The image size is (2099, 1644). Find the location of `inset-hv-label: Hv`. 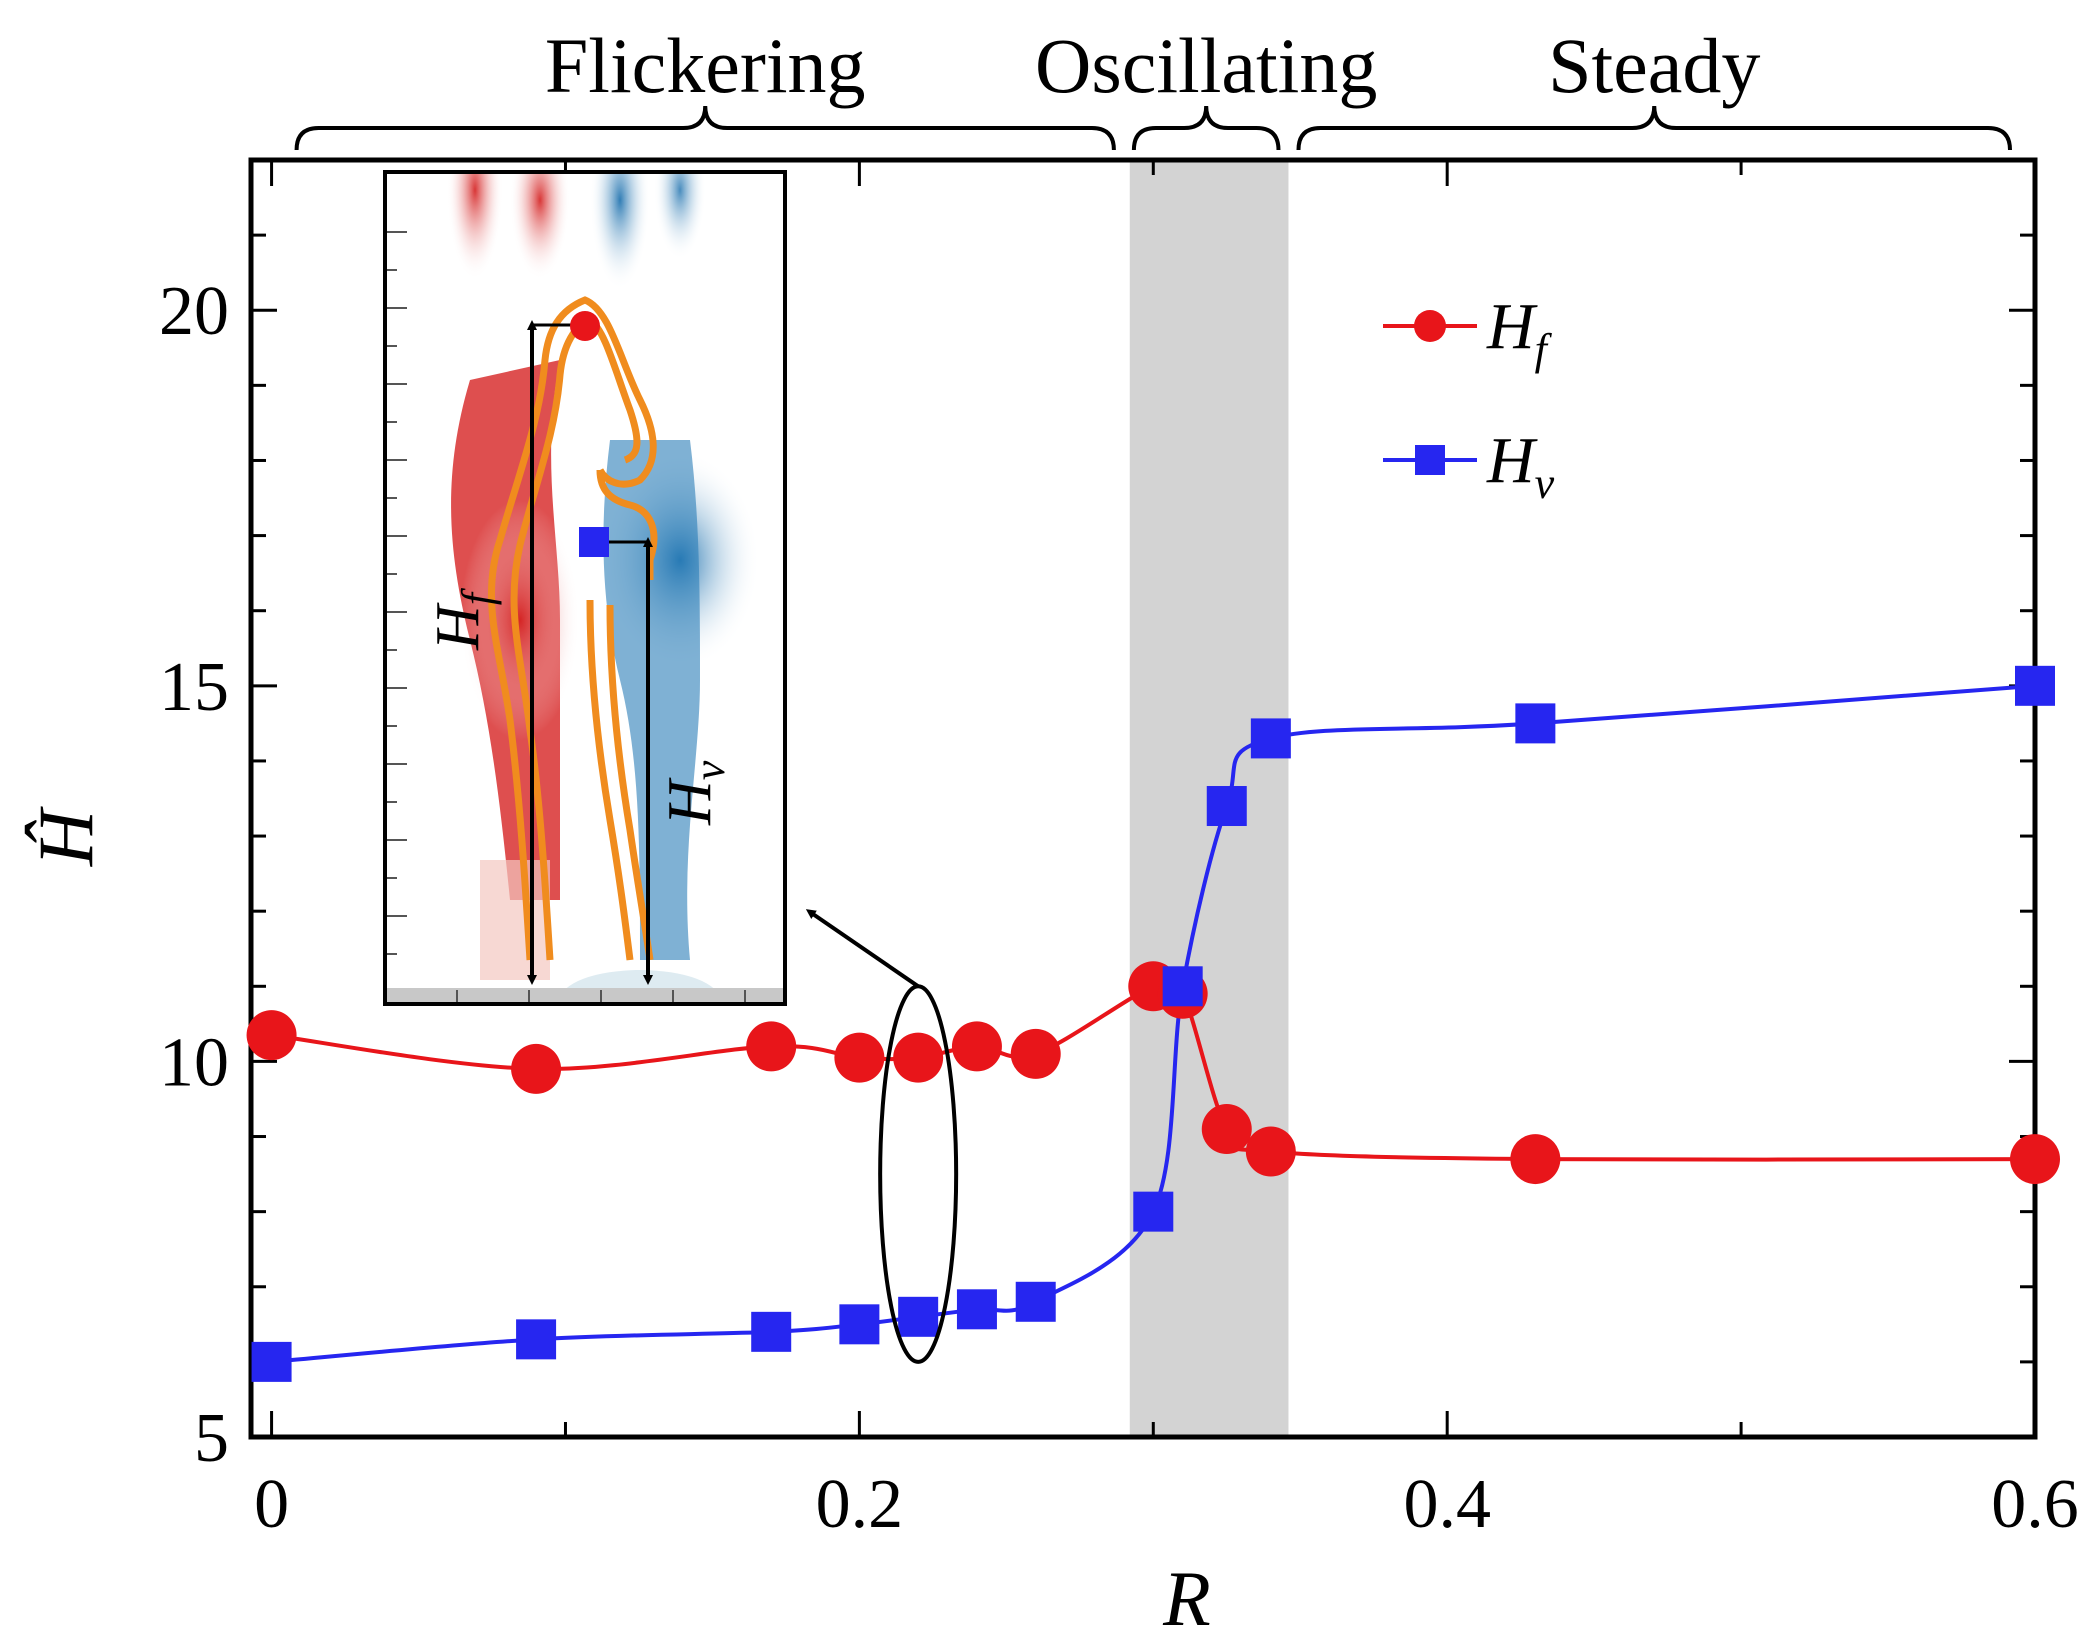

inset-hv-label: Hv is located at coordinates (695, 793).